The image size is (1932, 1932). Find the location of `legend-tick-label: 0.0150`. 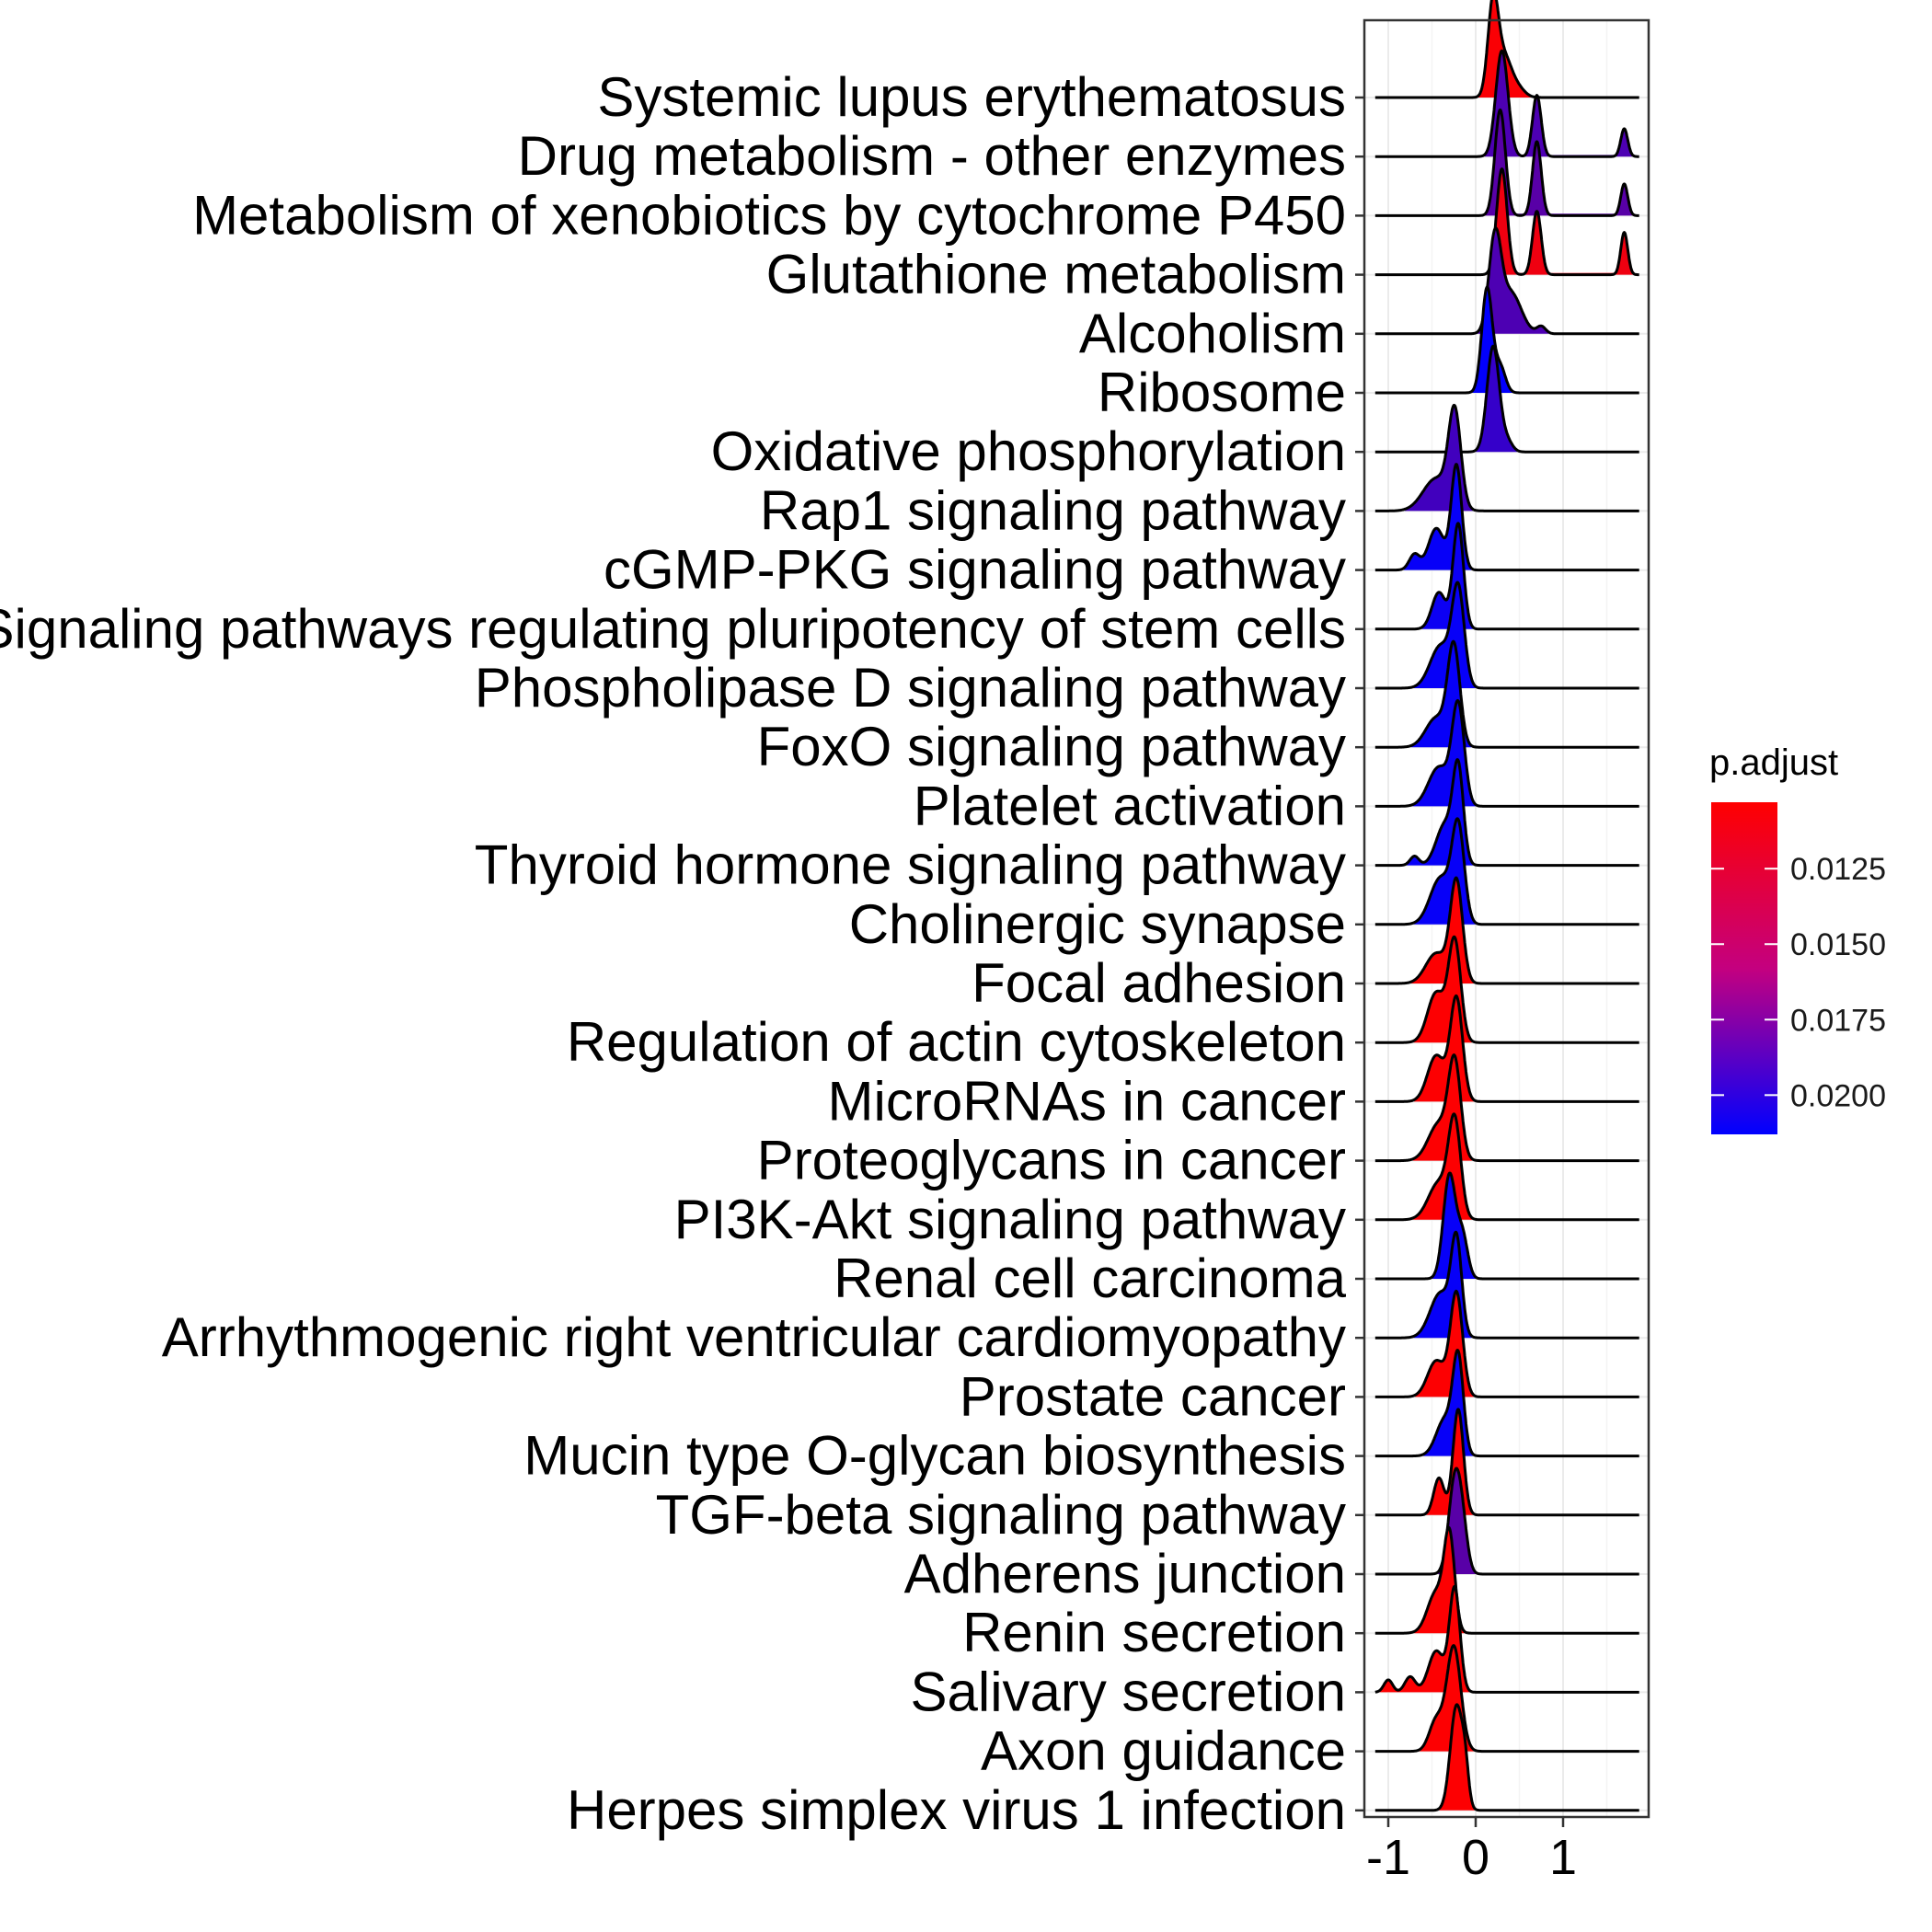

legend-tick-label: 0.0150 is located at coordinates (1838, 945).